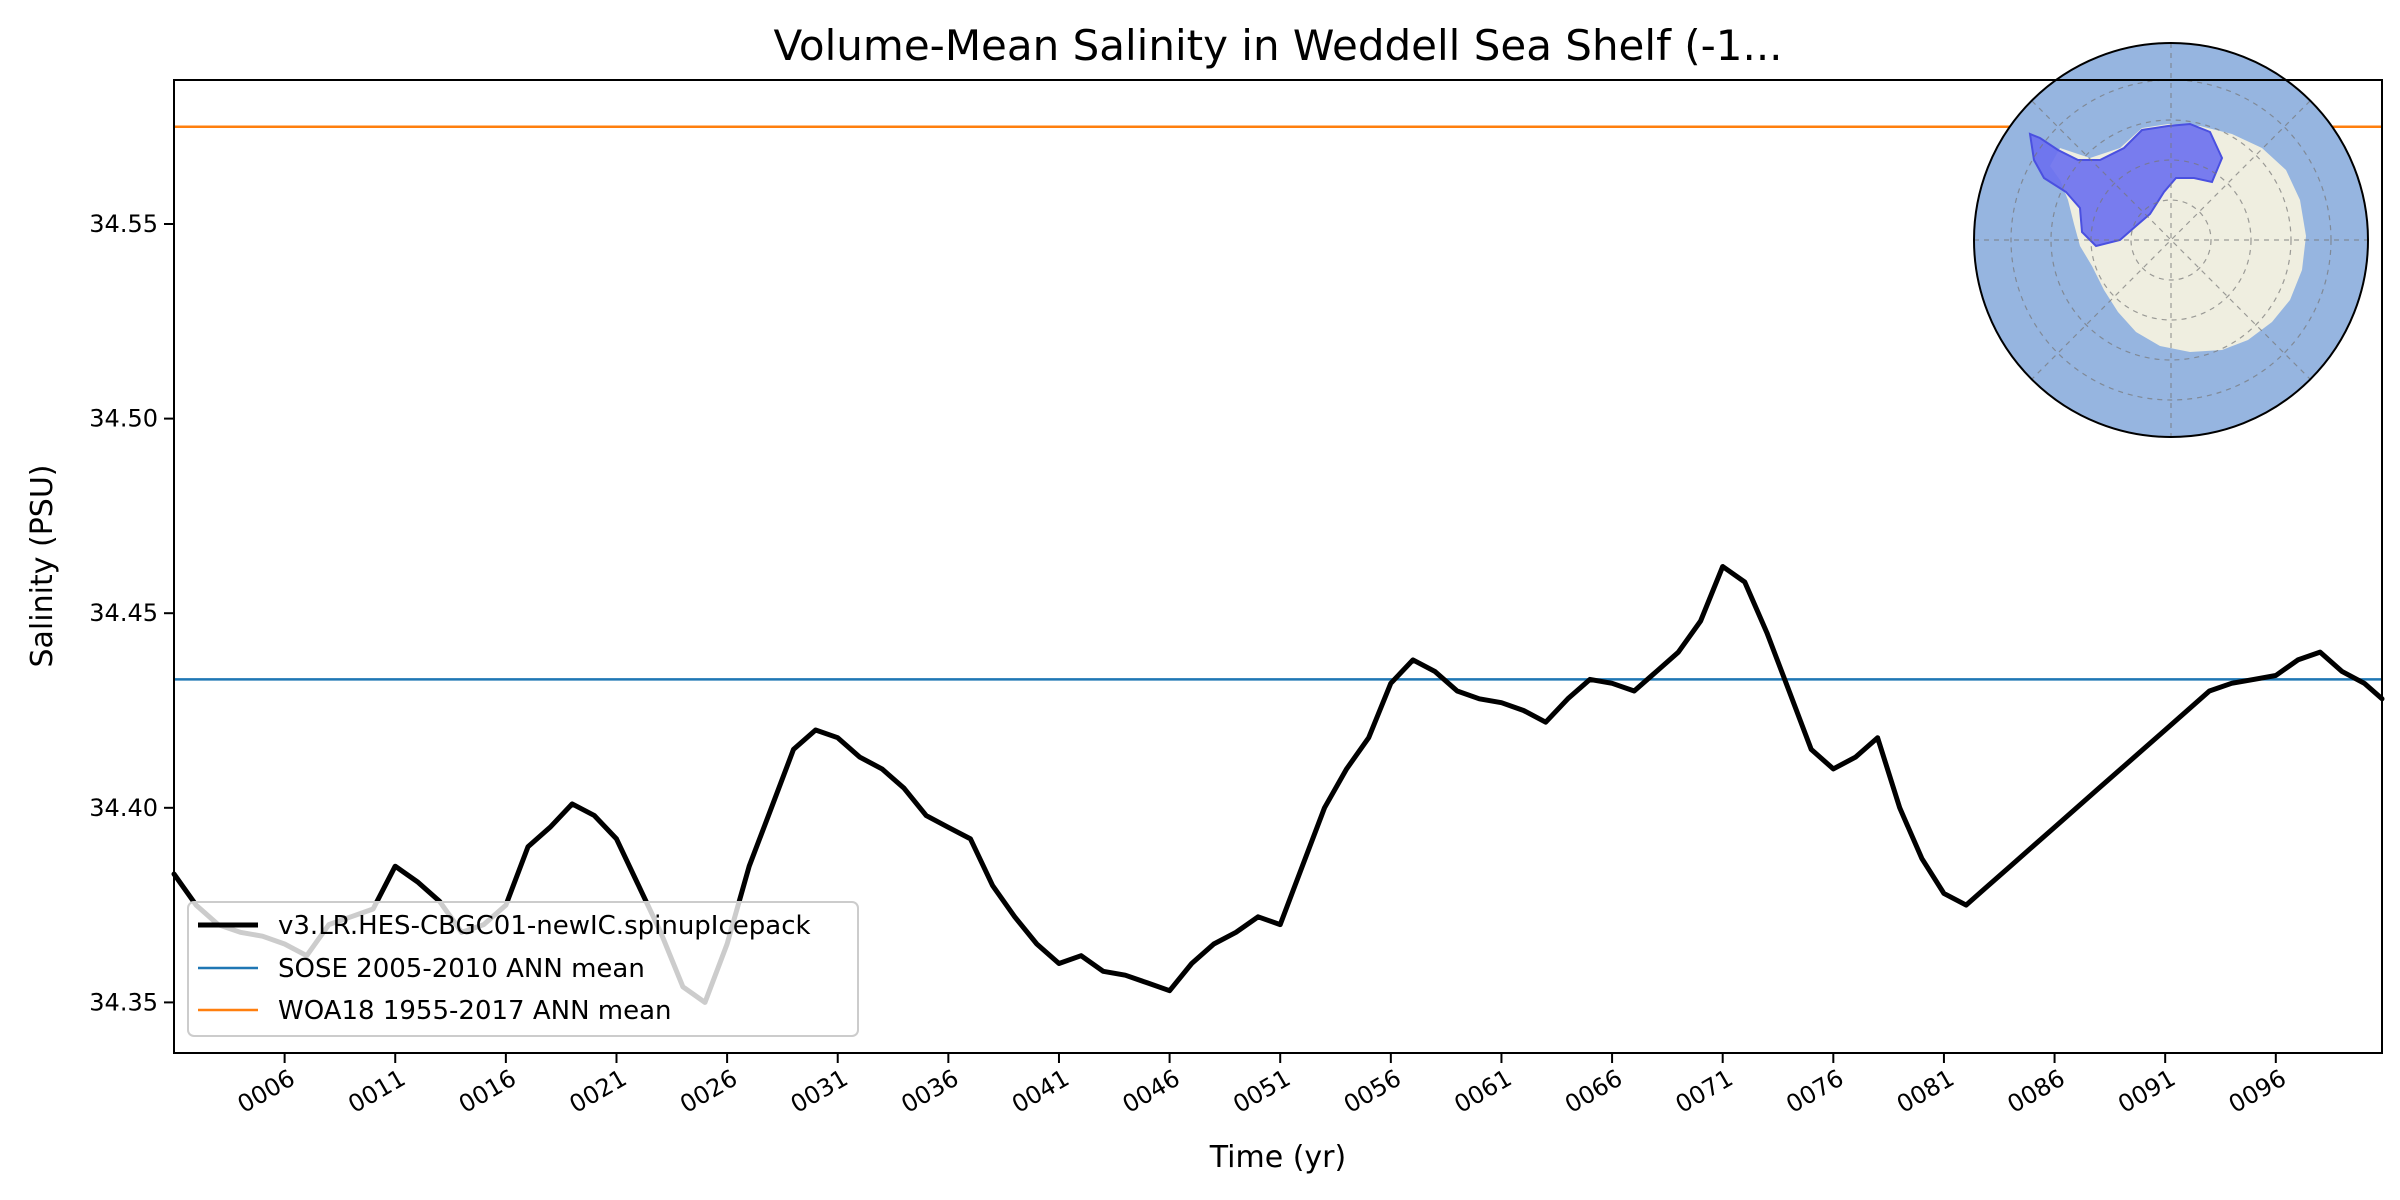 The height and width of the screenshot is (1200, 2400). I want to click on legend-label-model: v3.LR.HES-CBGC01-newIC.spinupIcepack, so click(544, 926).